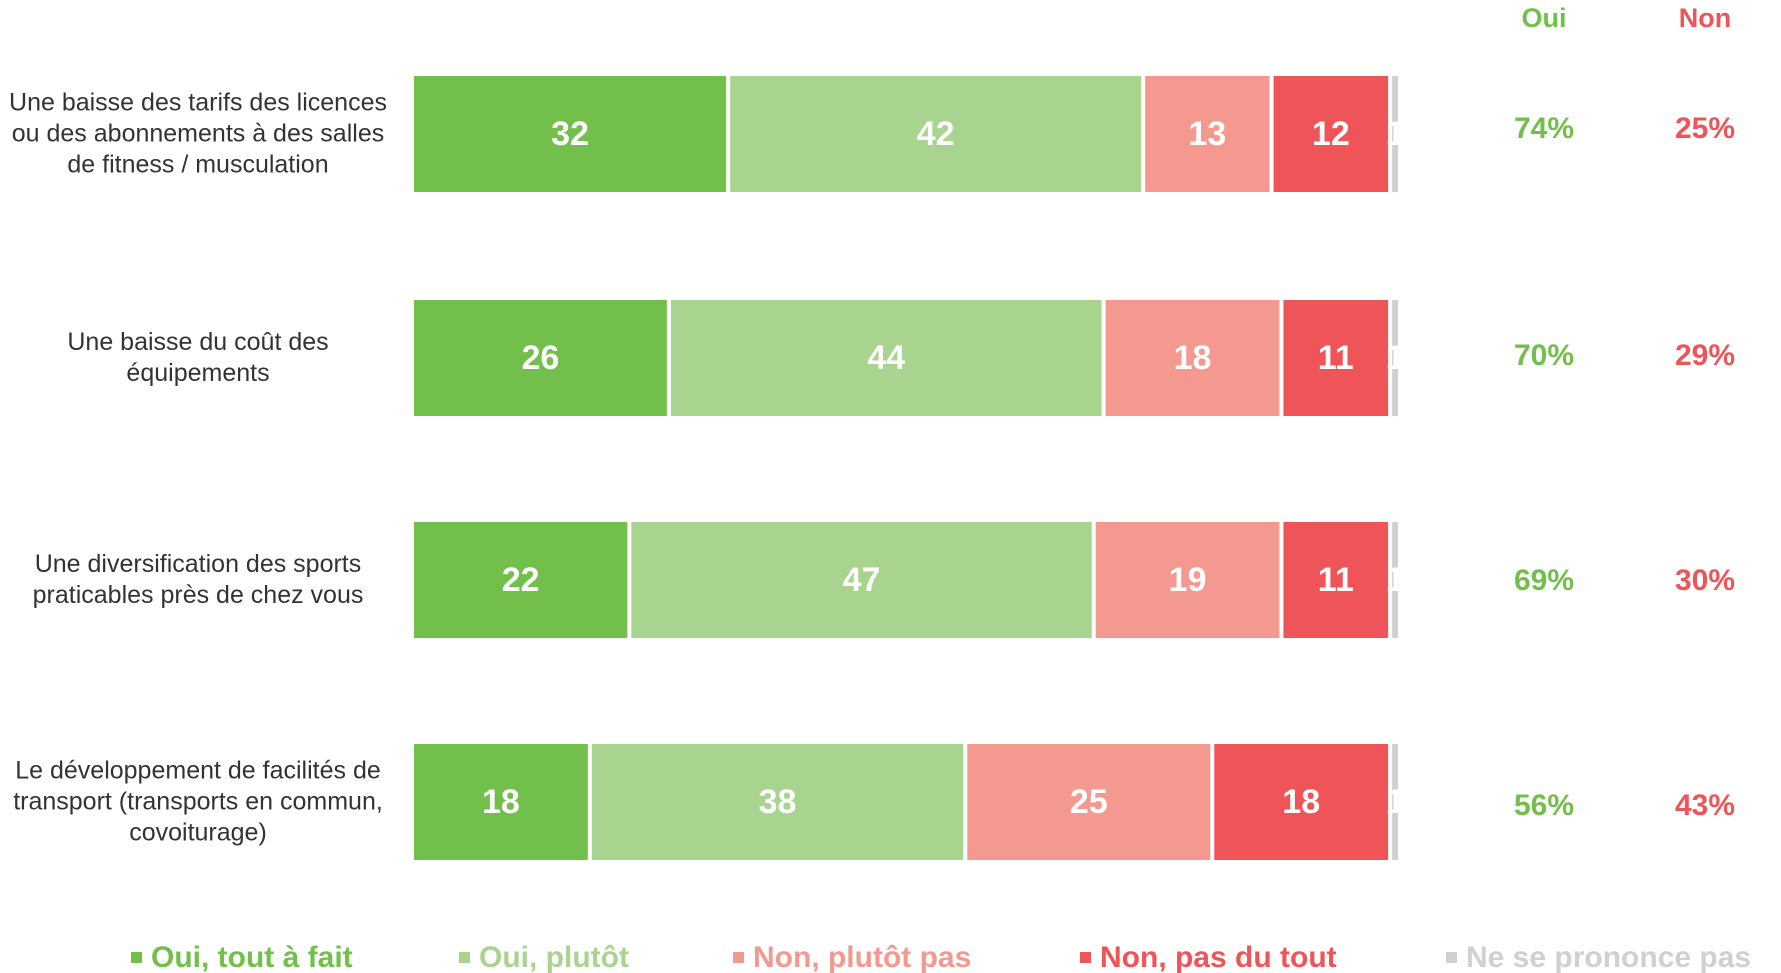 Image resolution: width=1781 pixels, height=973 pixels. I want to click on legend-label: Non, plutôt pas, so click(862, 957).